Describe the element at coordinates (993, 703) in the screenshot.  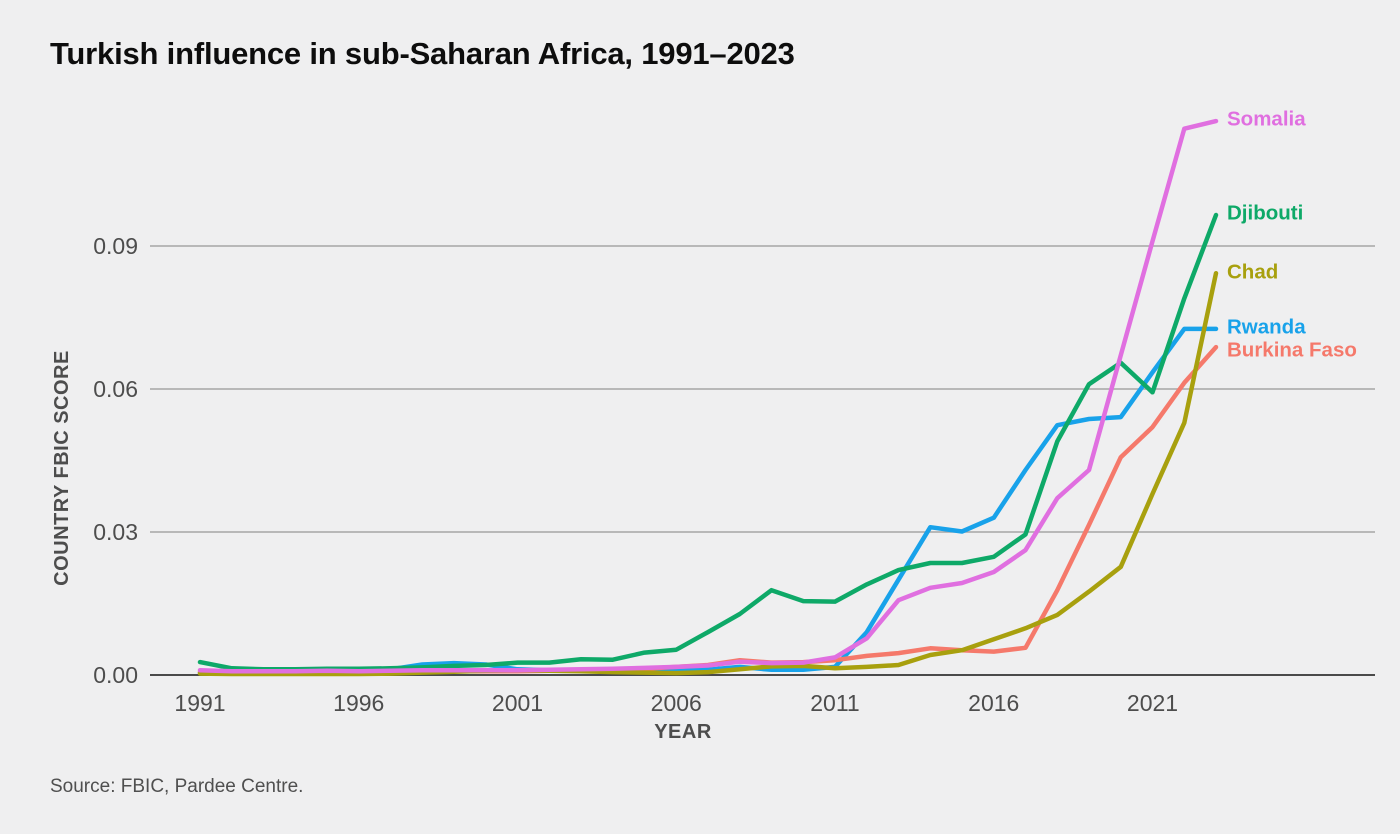
I see `x-tick-label: 2016` at that location.